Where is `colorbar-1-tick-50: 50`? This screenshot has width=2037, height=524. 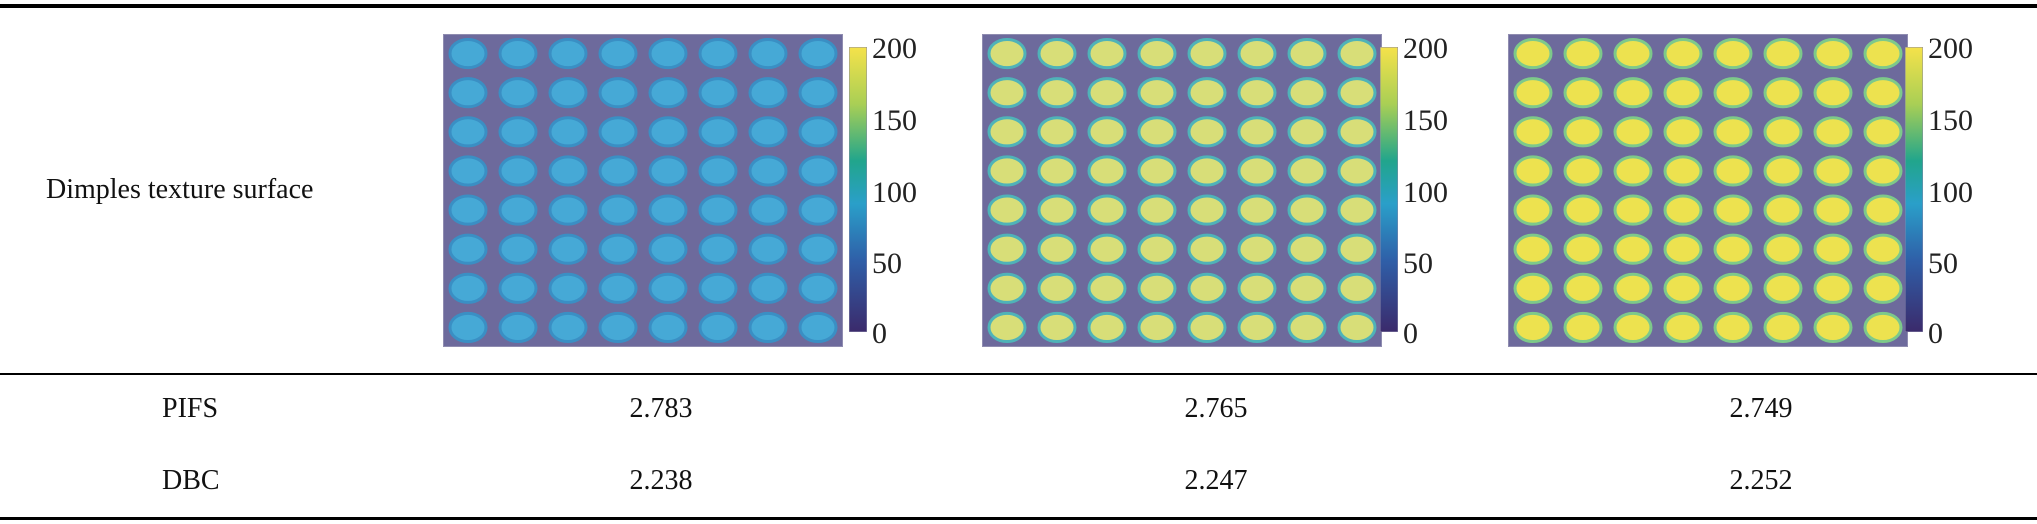 colorbar-1-tick-50: 50 is located at coordinates (887, 263).